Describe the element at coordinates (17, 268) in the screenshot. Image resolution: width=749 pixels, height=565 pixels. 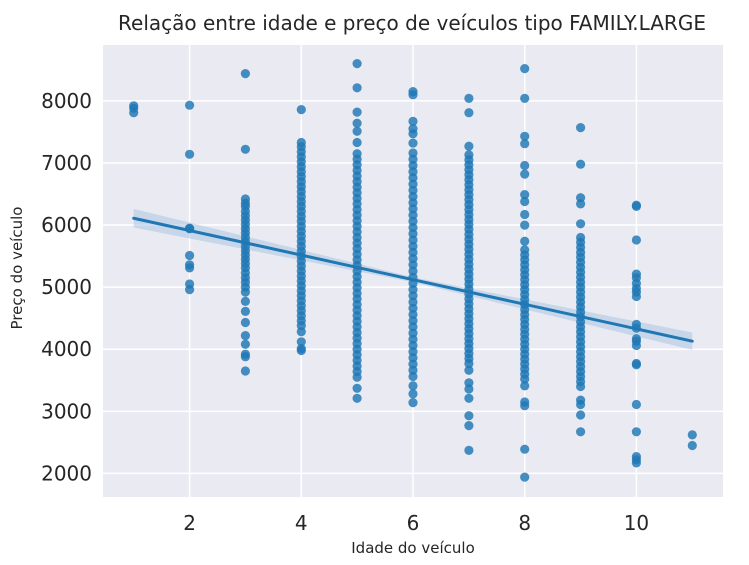
I see `y-axis-label: Preço do veículo` at that location.